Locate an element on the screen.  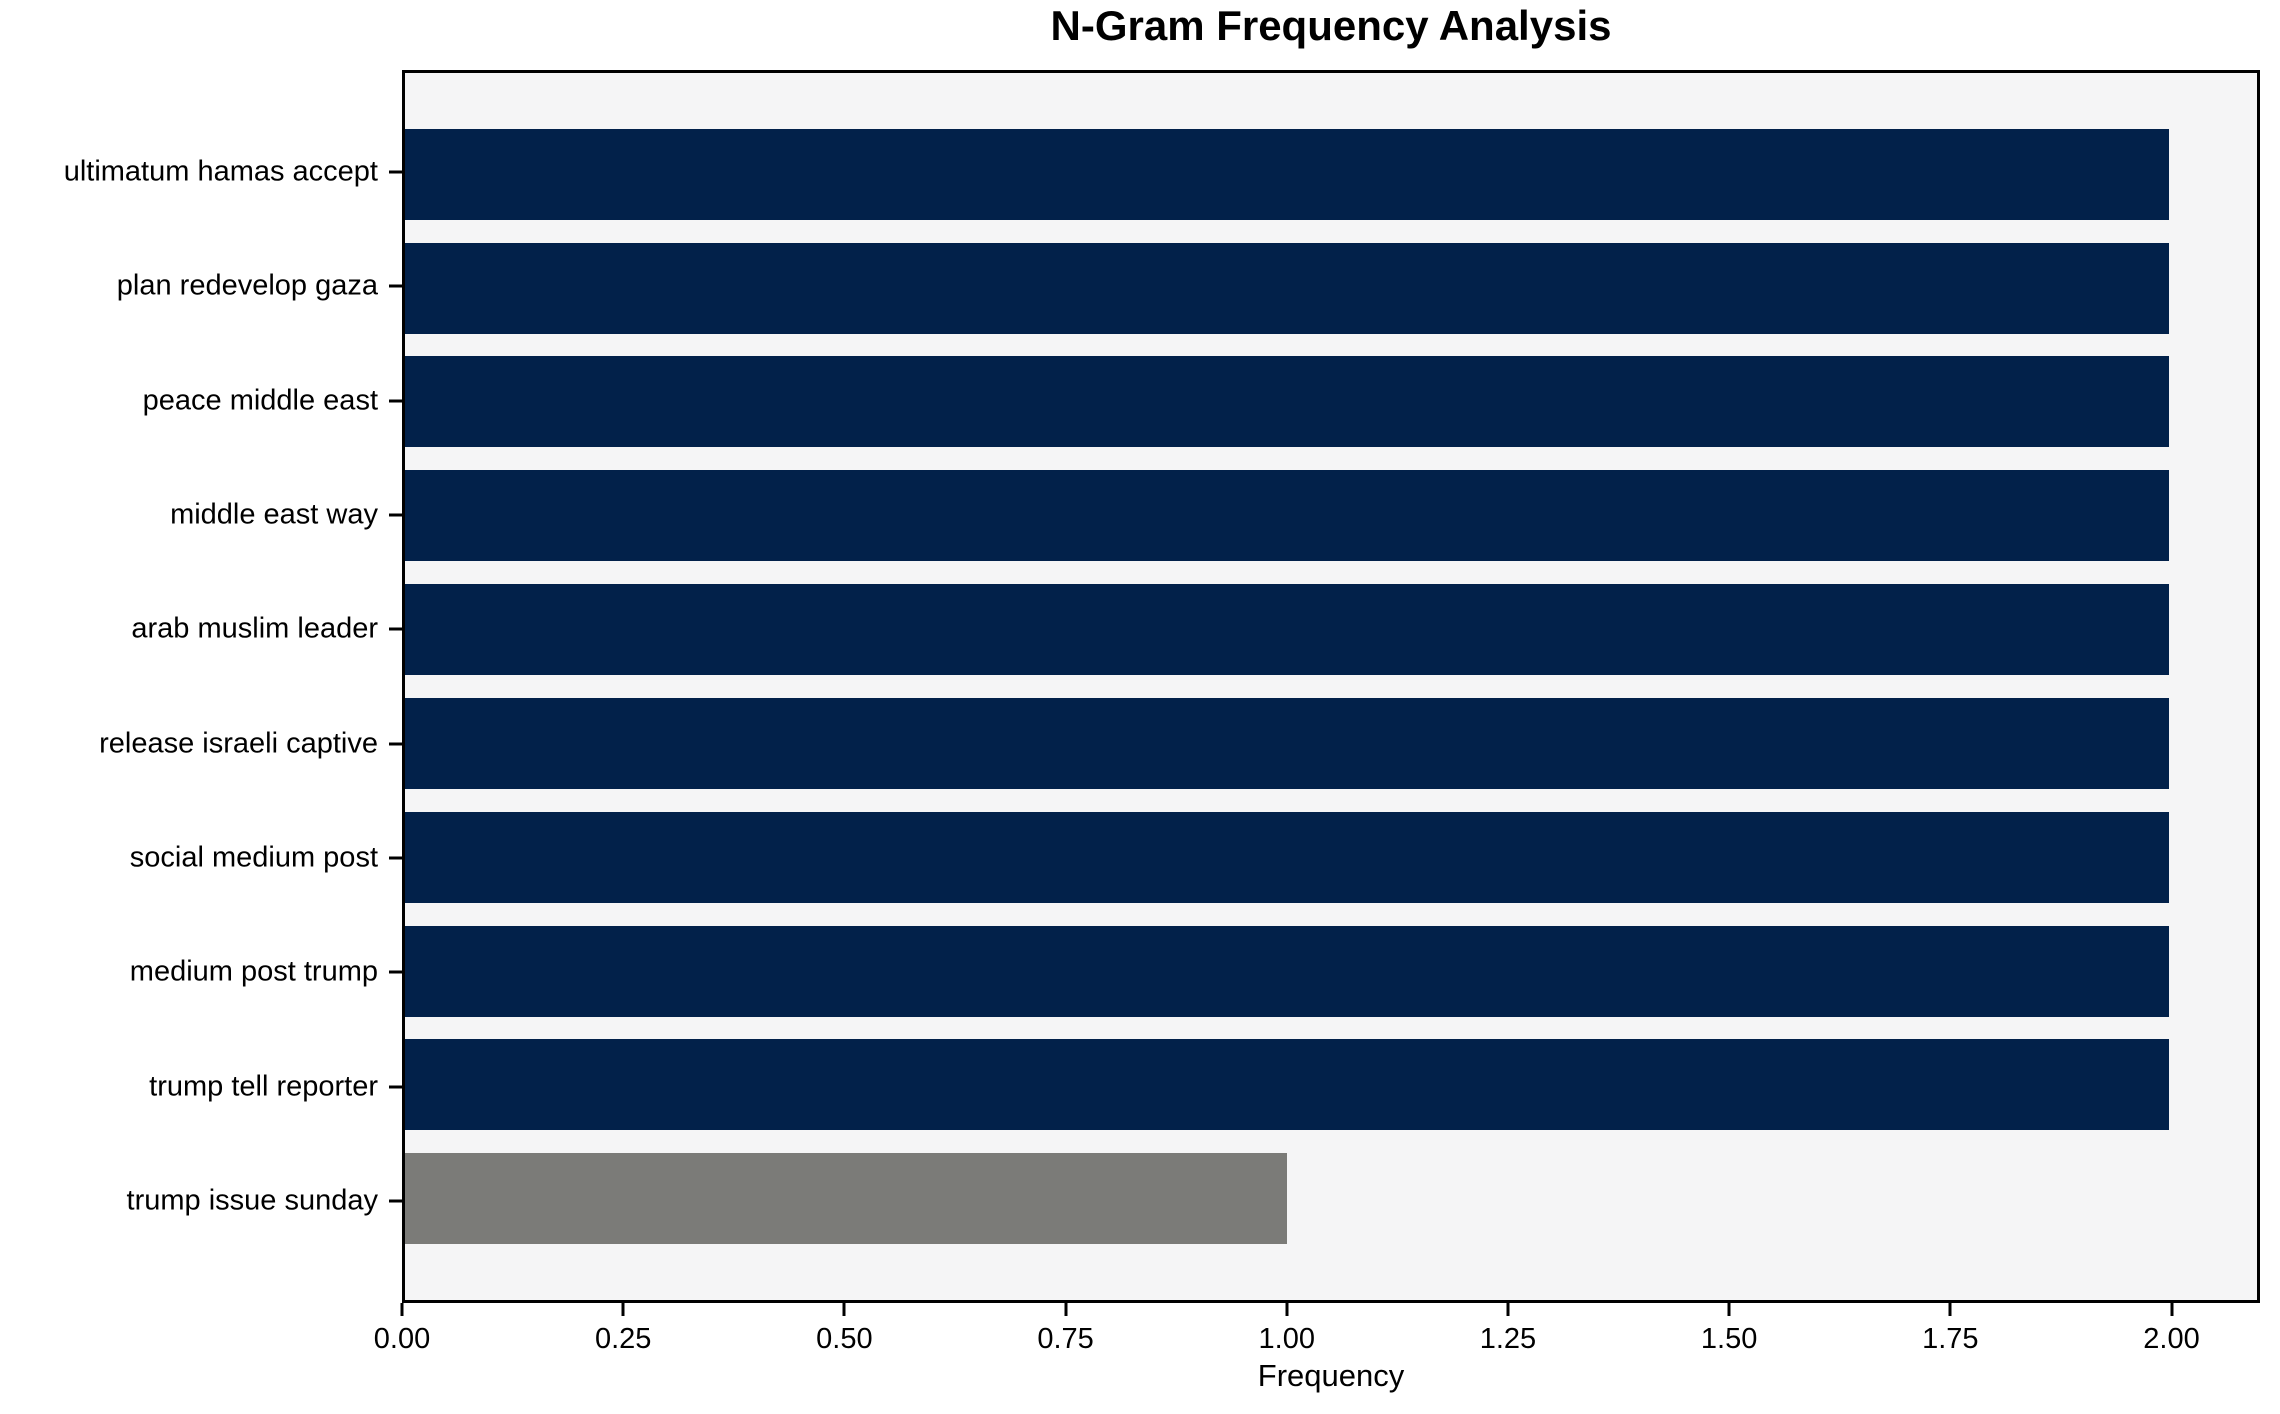
y-tick-label: ultimatum hamas accept is located at coordinates (220, 171).